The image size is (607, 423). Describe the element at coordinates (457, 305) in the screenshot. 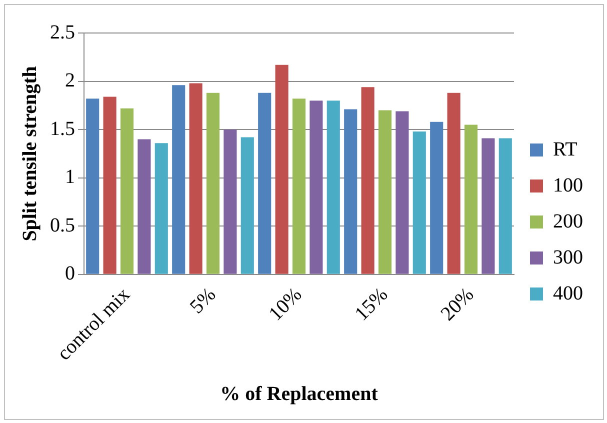

I see `x-tick-label: 20%` at that location.